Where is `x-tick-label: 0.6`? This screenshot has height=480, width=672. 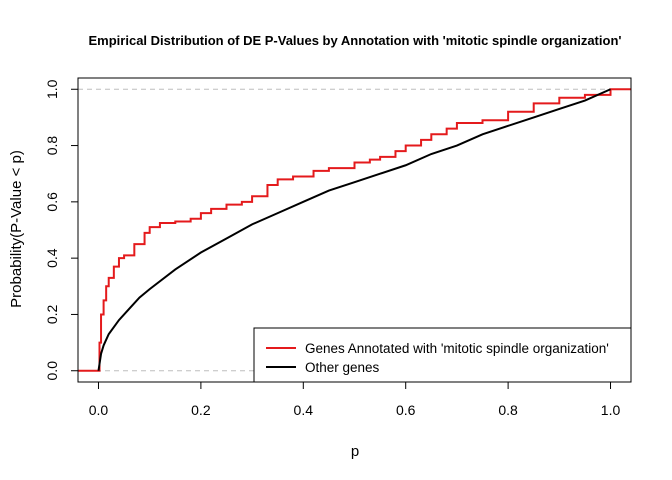
x-tick-label: 0.6 is located at coordinates (406, 410).